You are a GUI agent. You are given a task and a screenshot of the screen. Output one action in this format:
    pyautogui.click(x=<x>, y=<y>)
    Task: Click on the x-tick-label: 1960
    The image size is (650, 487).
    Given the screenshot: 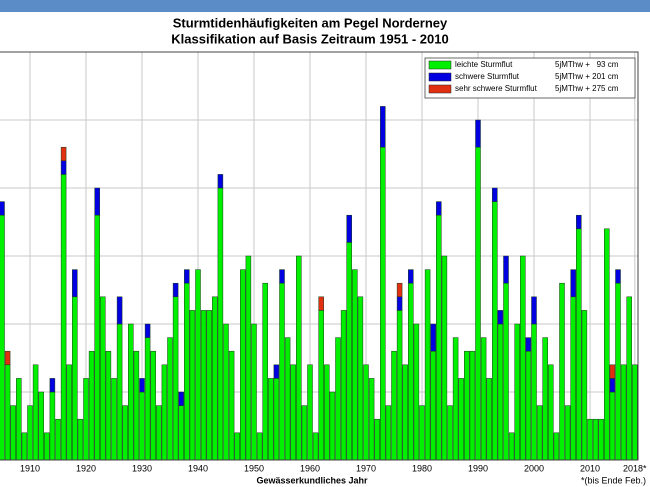 What is the action you would take?
    pyautogui.click(x=310, y=468)
    